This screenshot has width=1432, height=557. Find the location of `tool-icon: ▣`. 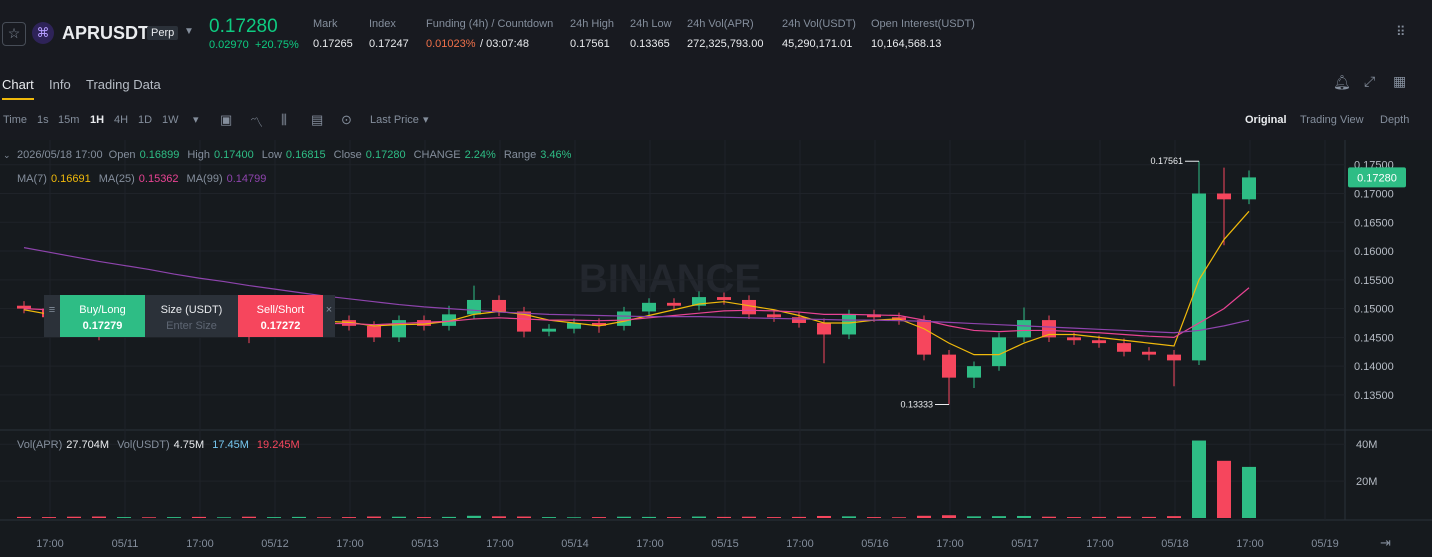

tool-icon: ▣ is located at coordinates (226, 119).